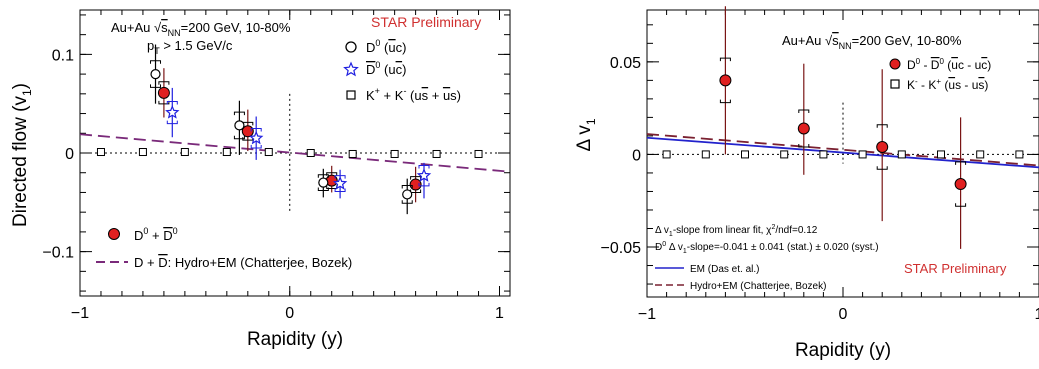 This screenshot has width=1039, height=369. I want to click on x-tick-label: 0, so click(843, 314).